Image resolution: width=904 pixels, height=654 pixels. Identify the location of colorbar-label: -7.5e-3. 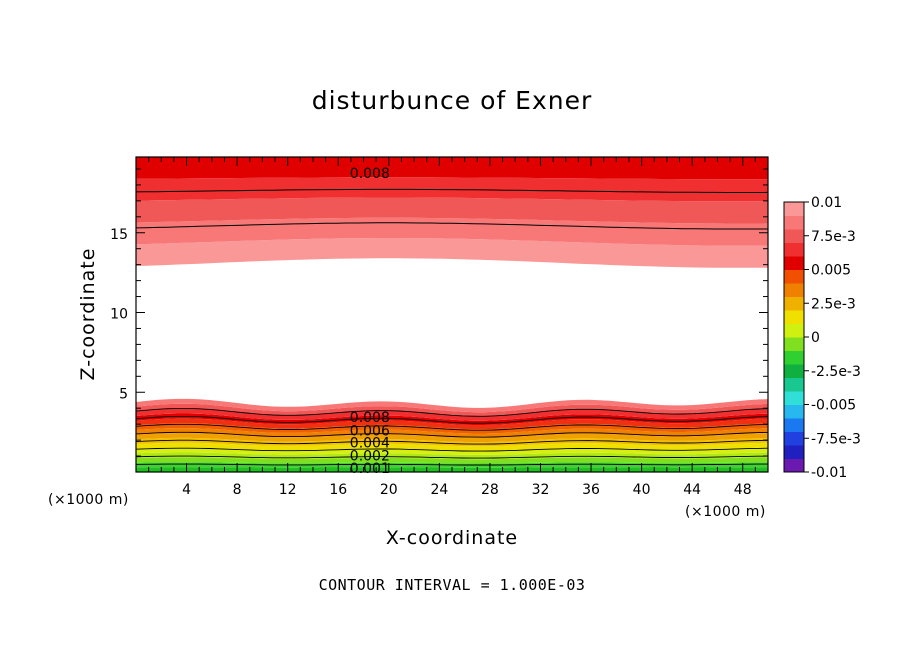
(836, 439).